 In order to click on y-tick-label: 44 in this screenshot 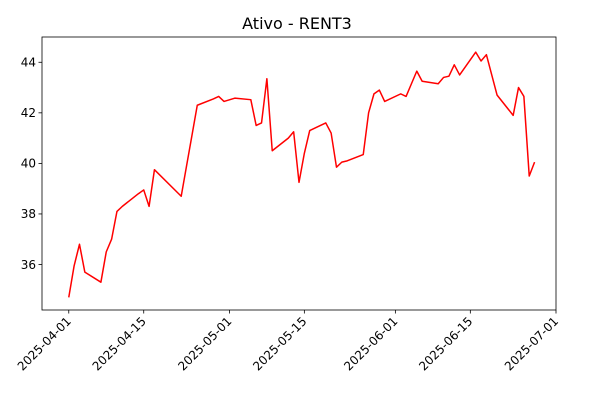, I will do `click(28, 63)`.